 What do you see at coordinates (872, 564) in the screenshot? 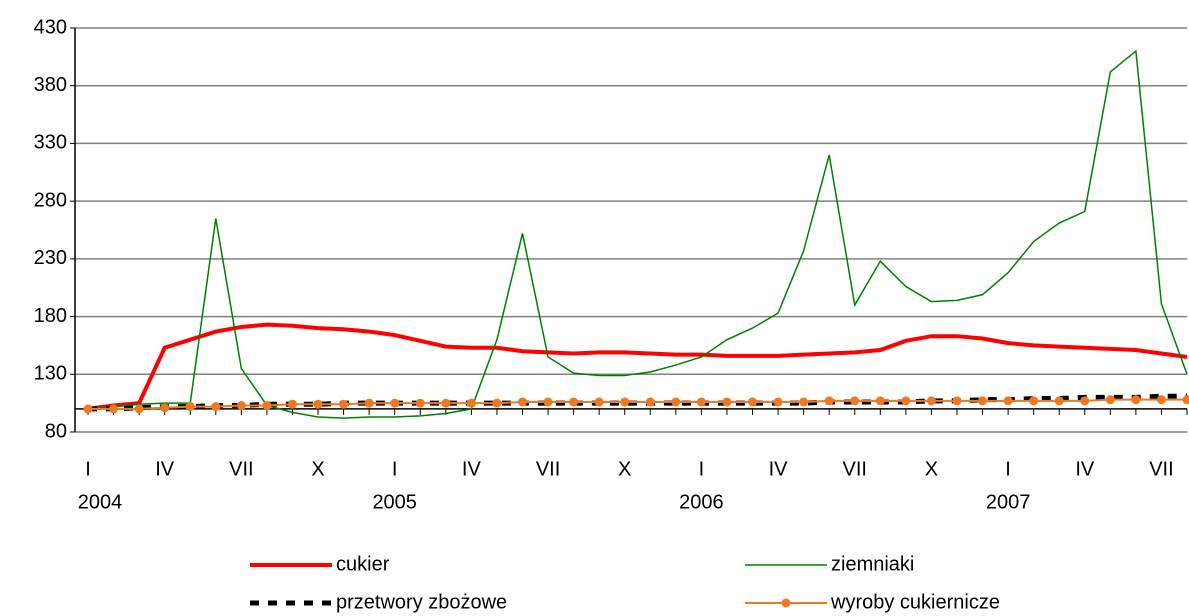
I see `legend-label: ziemniaki` at bounding box center [872, 564].